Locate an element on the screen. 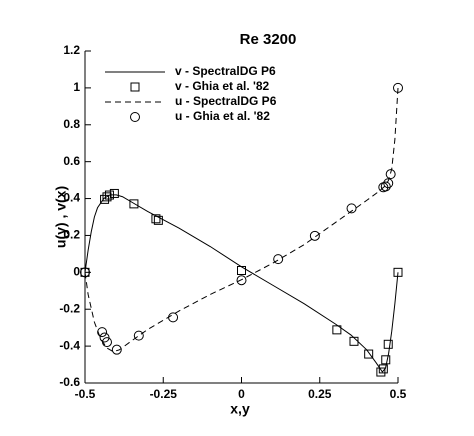 This screenshot has width=474, height=436. x-tick-label: 0.25 is located at coordinates (320, 394).